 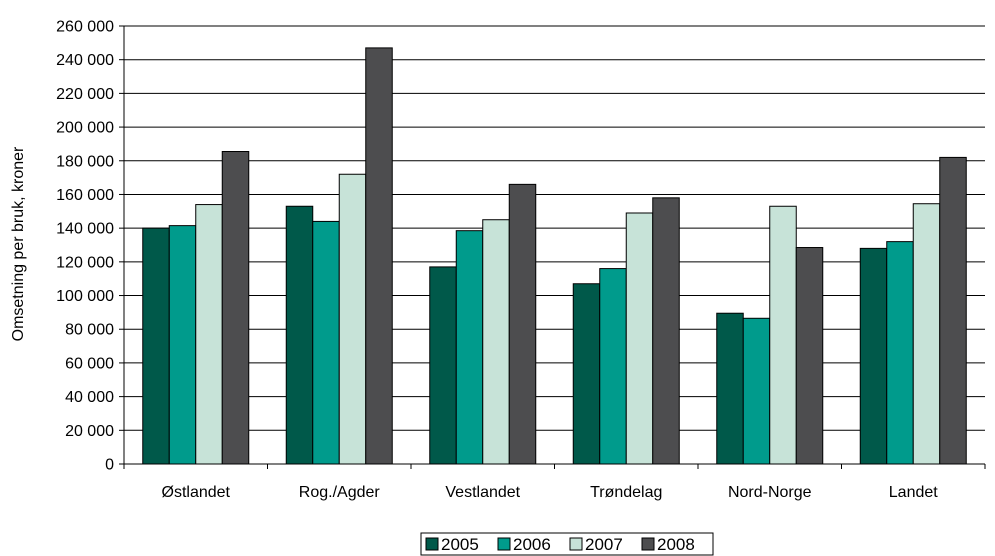 What do you see at coordinates (85, 128) in the screenshot?
I see `y-tick-label: 200 000` at bounding box center [85, 128].